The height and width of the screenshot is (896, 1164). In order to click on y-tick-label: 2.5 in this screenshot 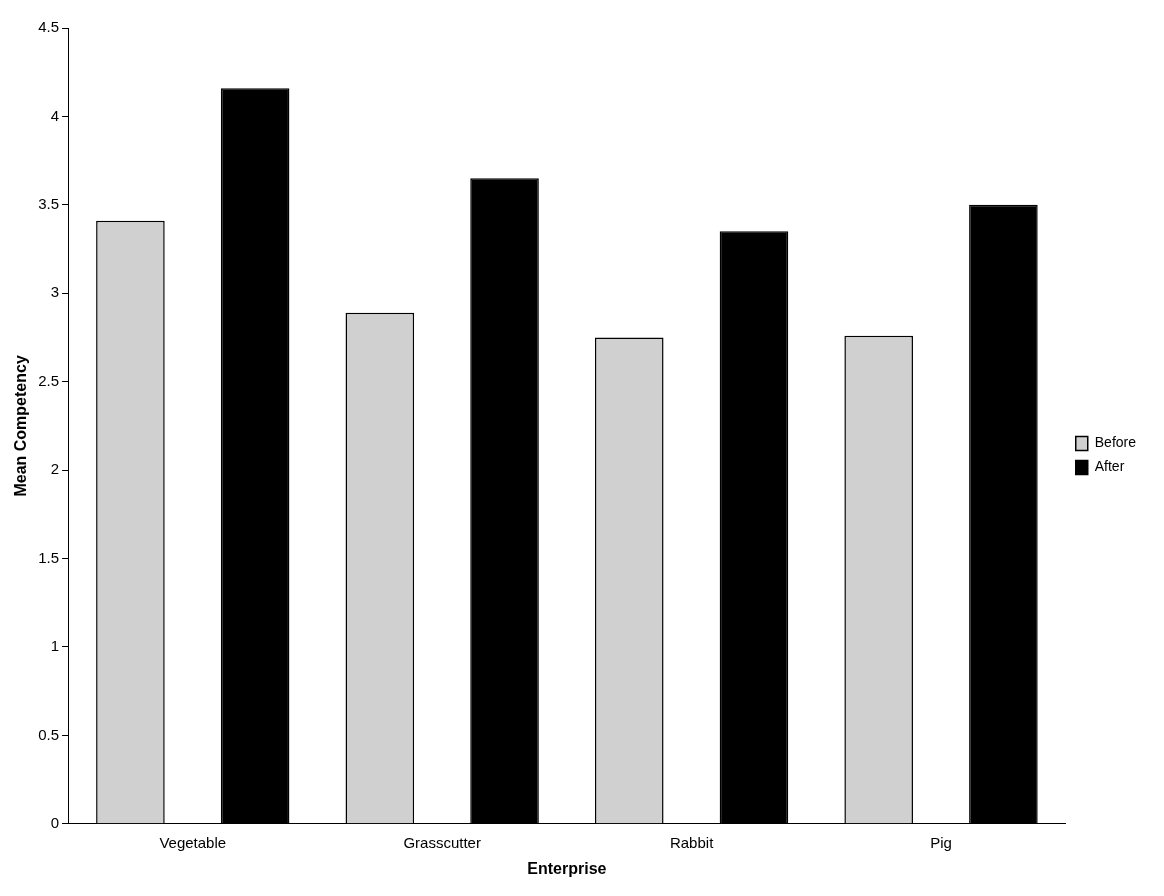, I will do `click(49, 380)`.